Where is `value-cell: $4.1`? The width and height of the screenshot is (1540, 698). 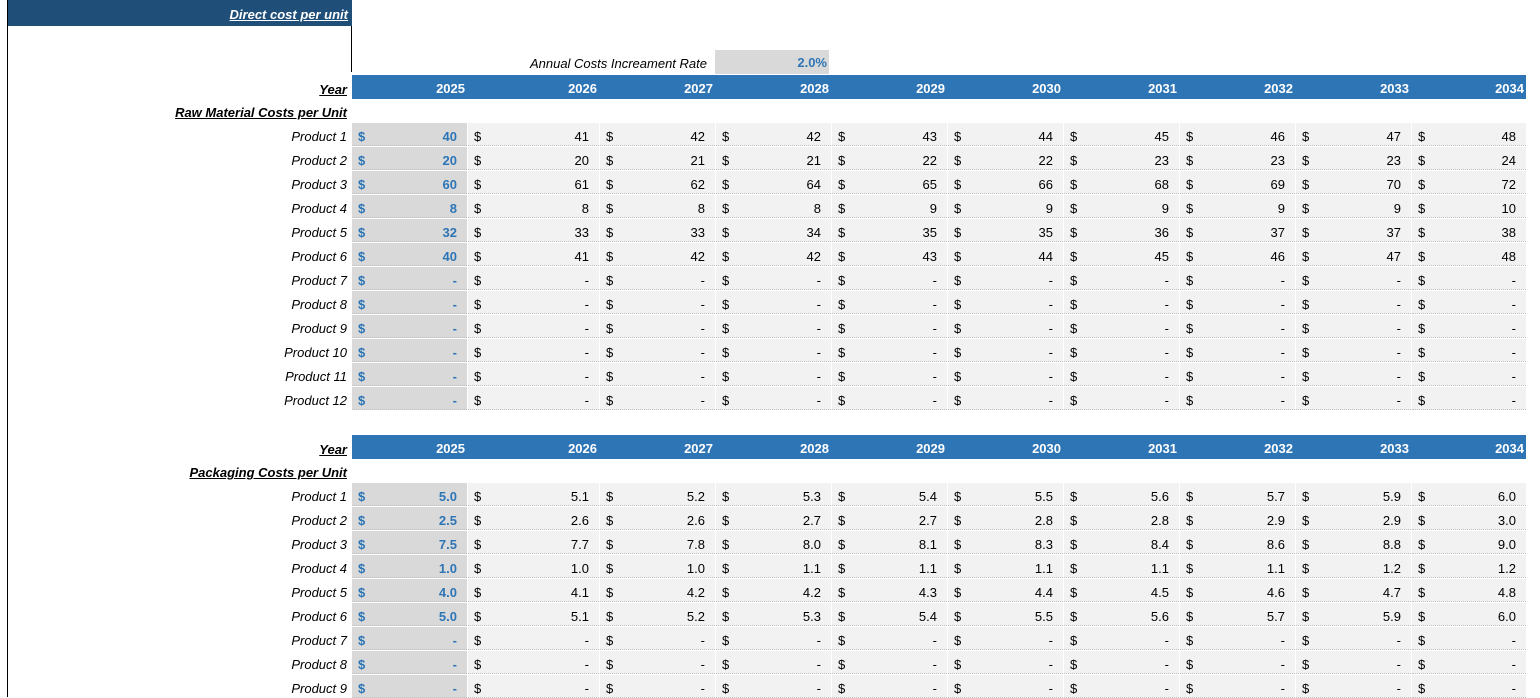
value-cell: $4.1 is located at coordinates (533, 590).